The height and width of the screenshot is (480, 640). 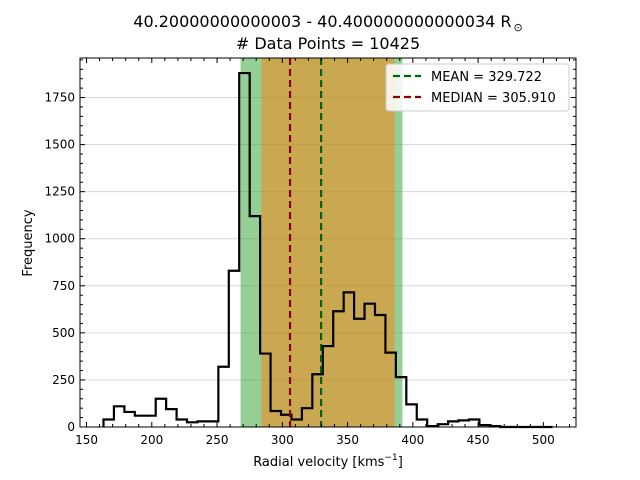 What do you see at coordinates (347, 440) in the screenshot?
I see `x-tick-label: 350` at bounding box center [347, 440].